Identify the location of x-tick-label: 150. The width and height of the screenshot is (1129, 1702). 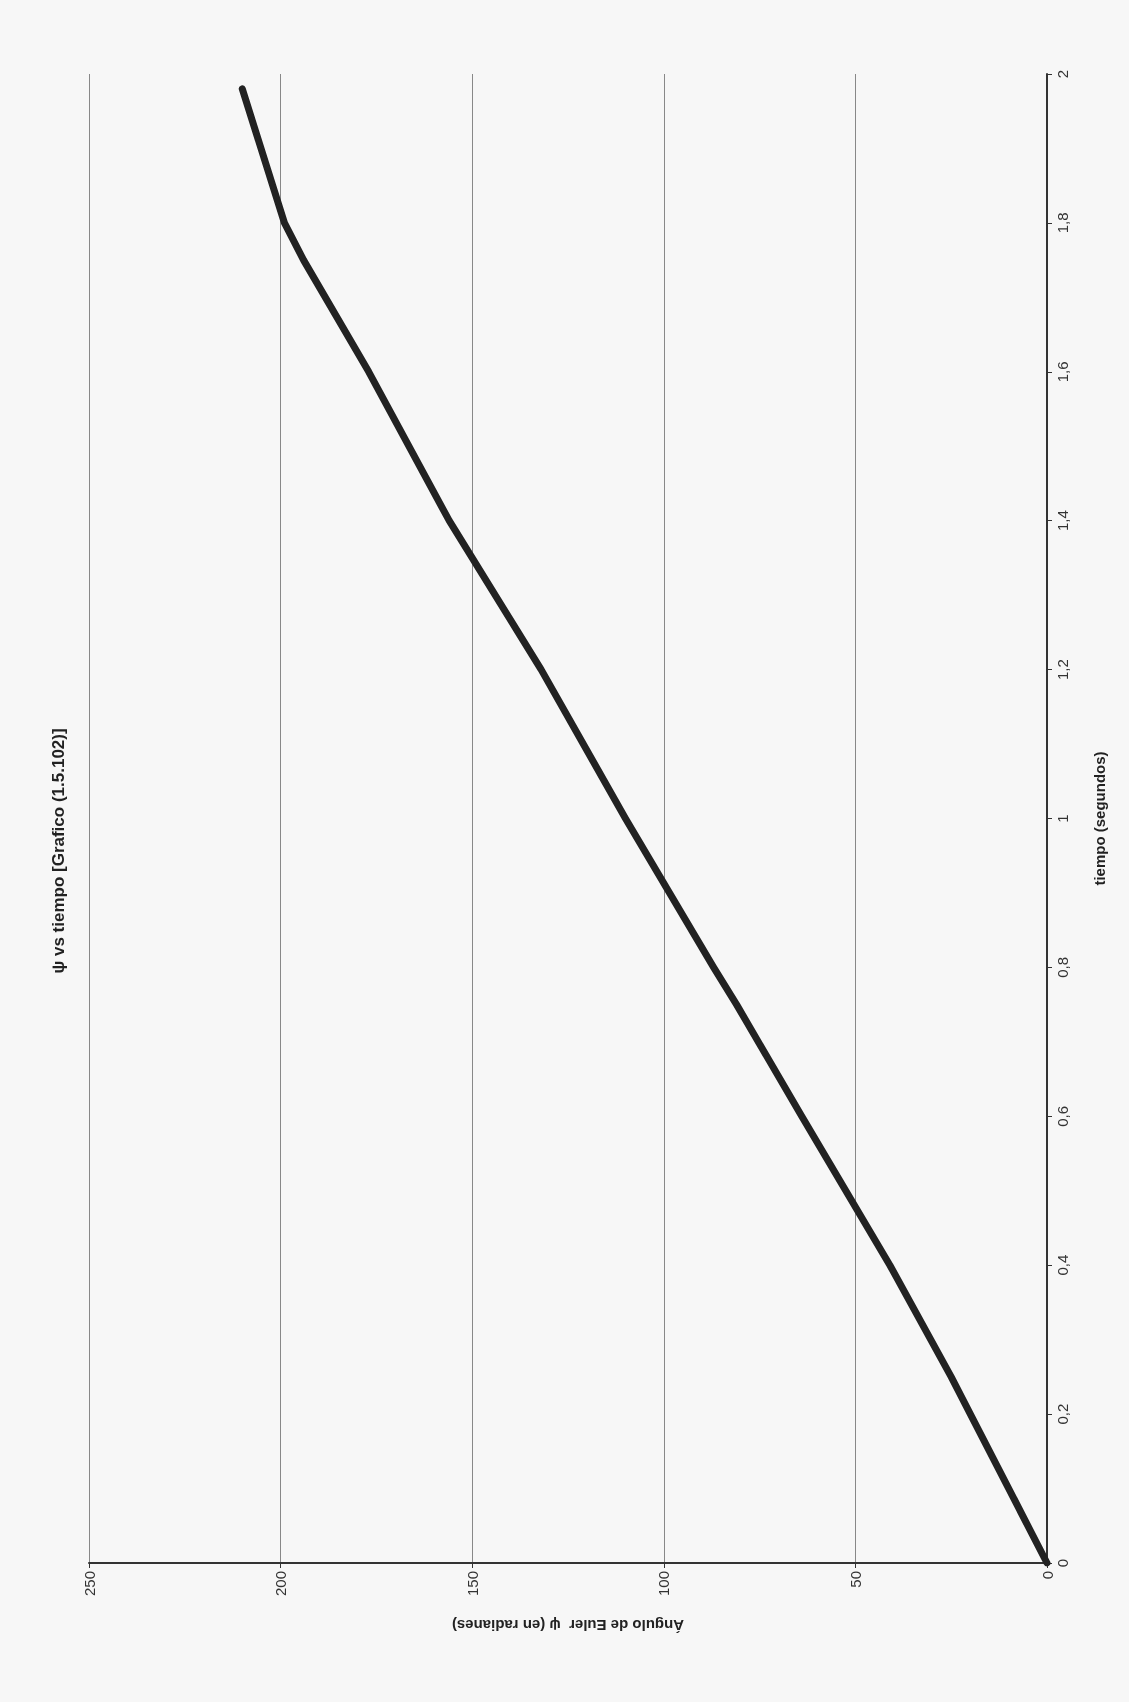
(472, 1584).